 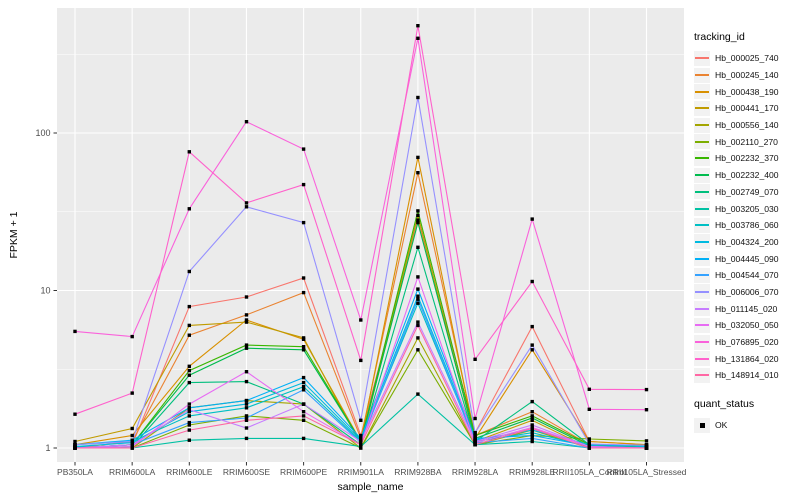 What do you see at coordinates (304, 472) in the screenshot?
I see `x-tick-label: RRIM600PE` at bounding box center [304, 472].